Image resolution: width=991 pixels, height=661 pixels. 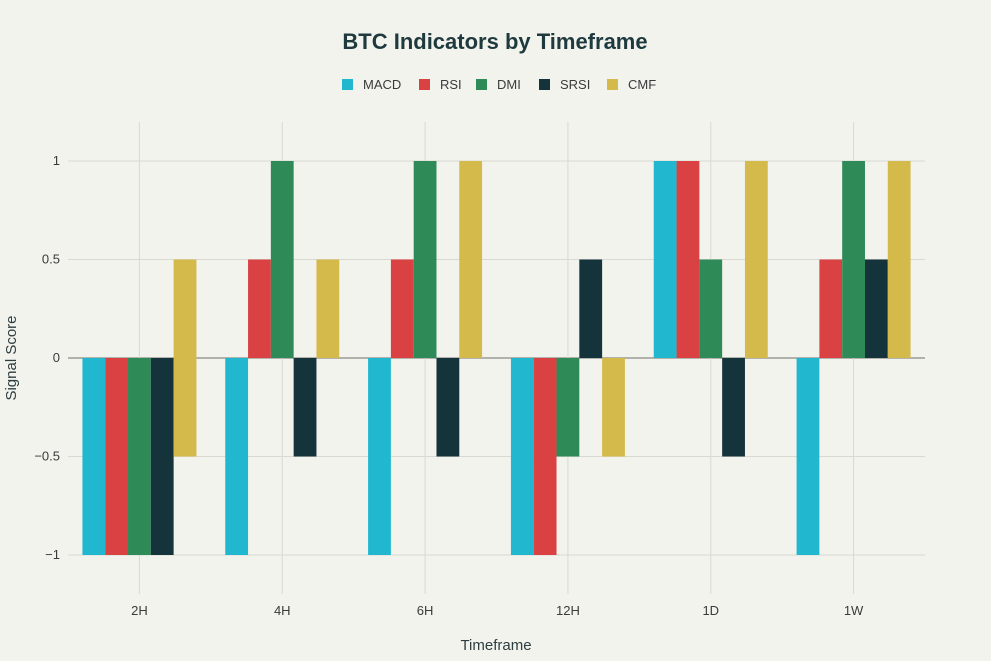 I want to click on bar-macd-6h, so click(x=379, y=456).